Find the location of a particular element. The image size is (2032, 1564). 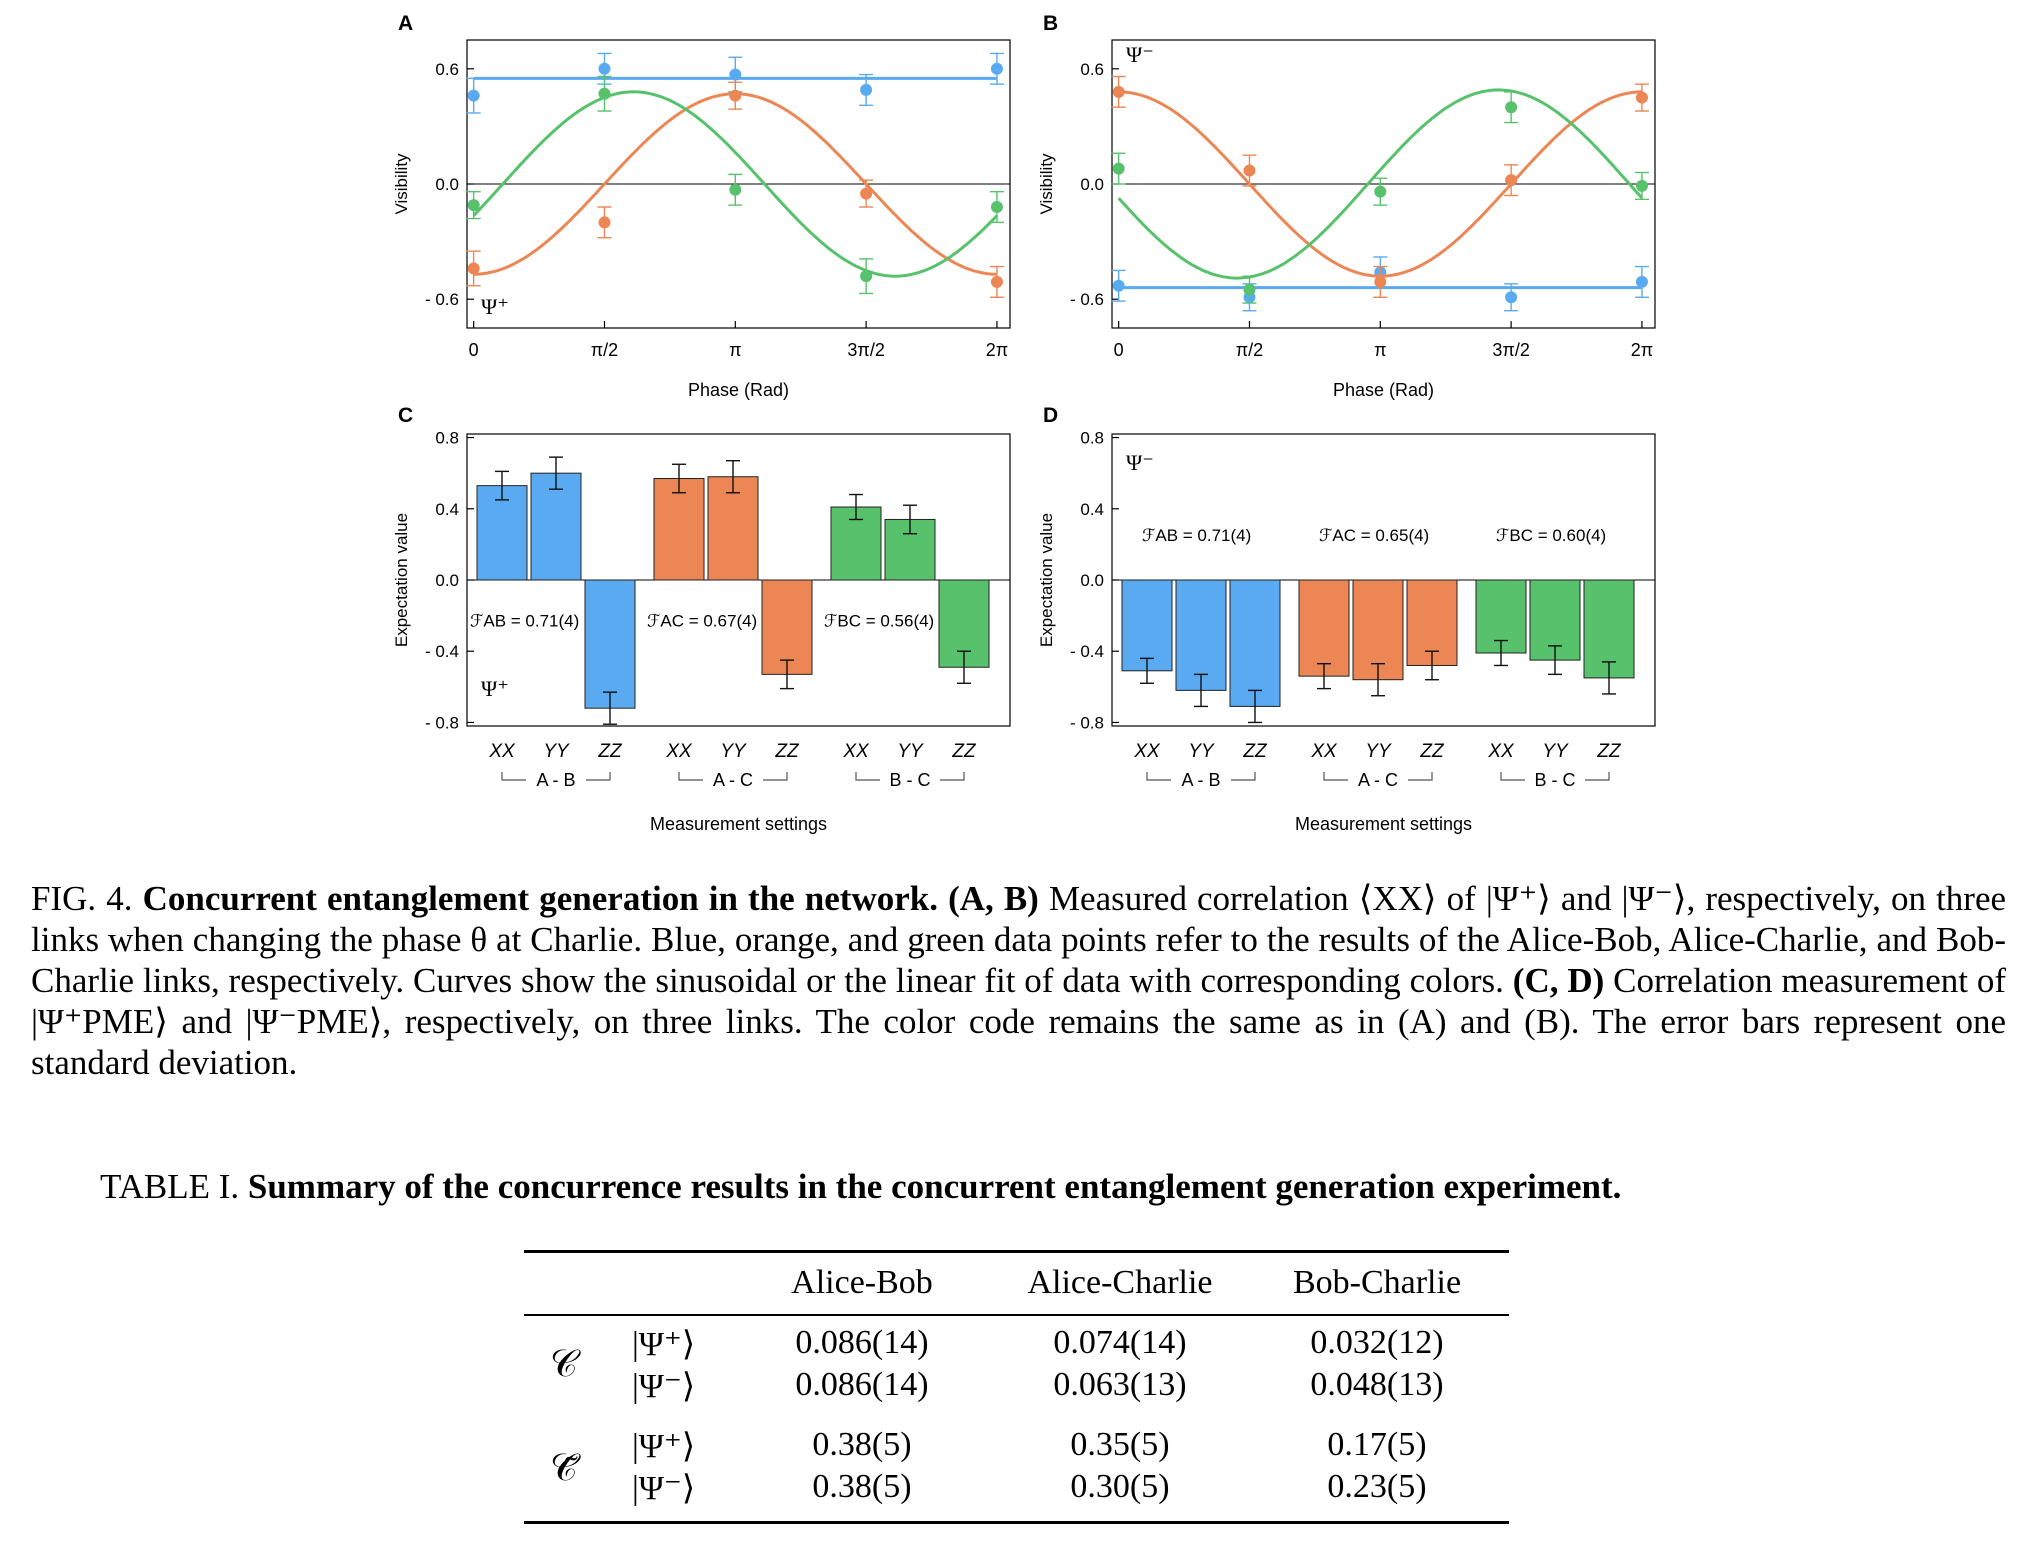

caption-ab-label: (A, B) is located at coordinates (993, 898).